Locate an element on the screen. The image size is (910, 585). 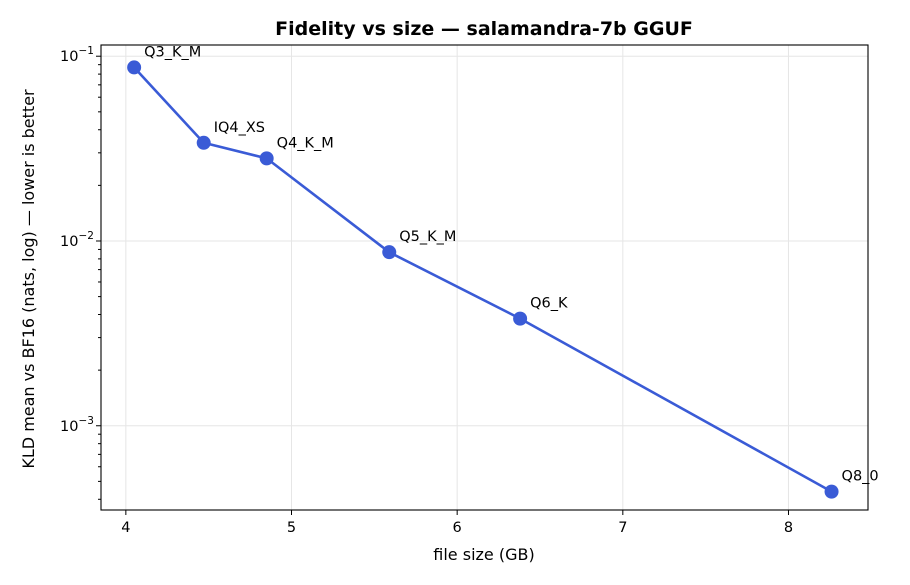
x-tick-label: 7 is located at coordinates (622, 528).